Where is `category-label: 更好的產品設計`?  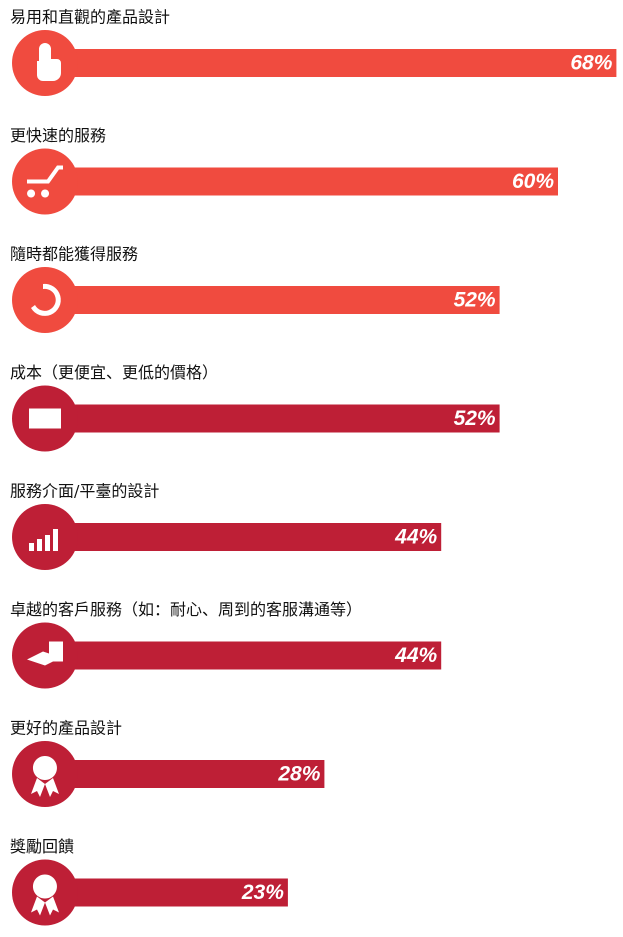
category-label: 更好的產品設計 is located at coordinates (66, 728).